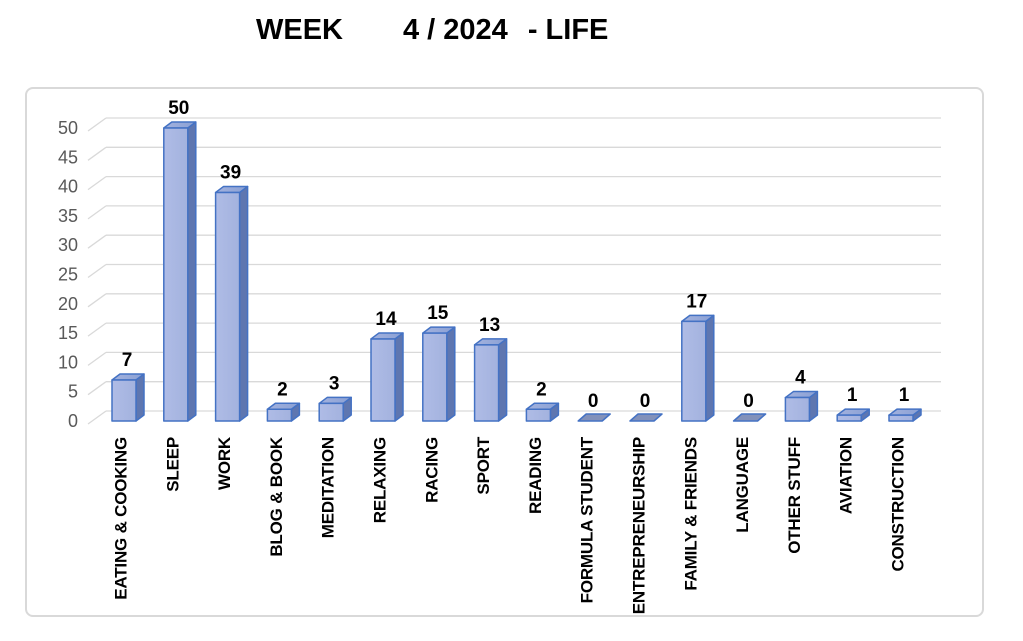 This screenshot has height=641, width=1023. What do you see at coordinates (451, 374) in the screenshot?
I see `bar-side-racing` at bounding box center [451, 374].